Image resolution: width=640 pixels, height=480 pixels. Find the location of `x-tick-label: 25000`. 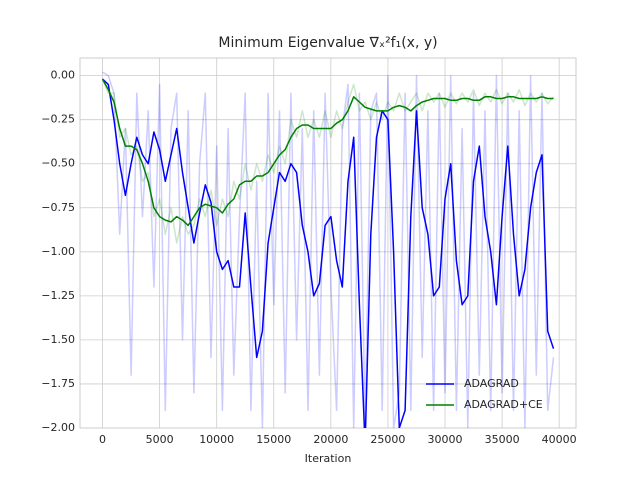

x-tick-label: 25000 is located at coordinates (387, 439).